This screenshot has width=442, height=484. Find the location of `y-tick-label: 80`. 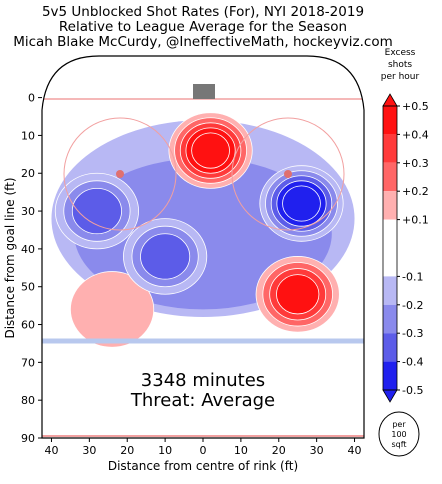

y-tick-label: 80 is located at coordinates (28, 400).